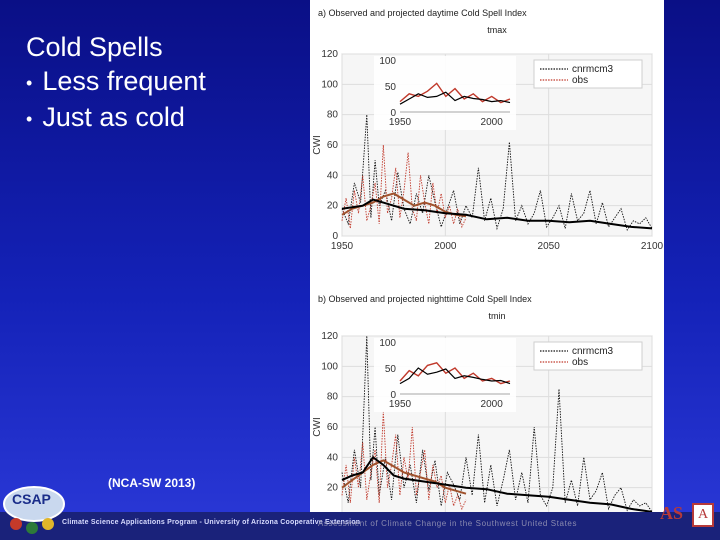  What do you see at coordinates (496, 316) in the screenshot?
I see `chart-subtitle: tmin` at bounding box center [496, 316].